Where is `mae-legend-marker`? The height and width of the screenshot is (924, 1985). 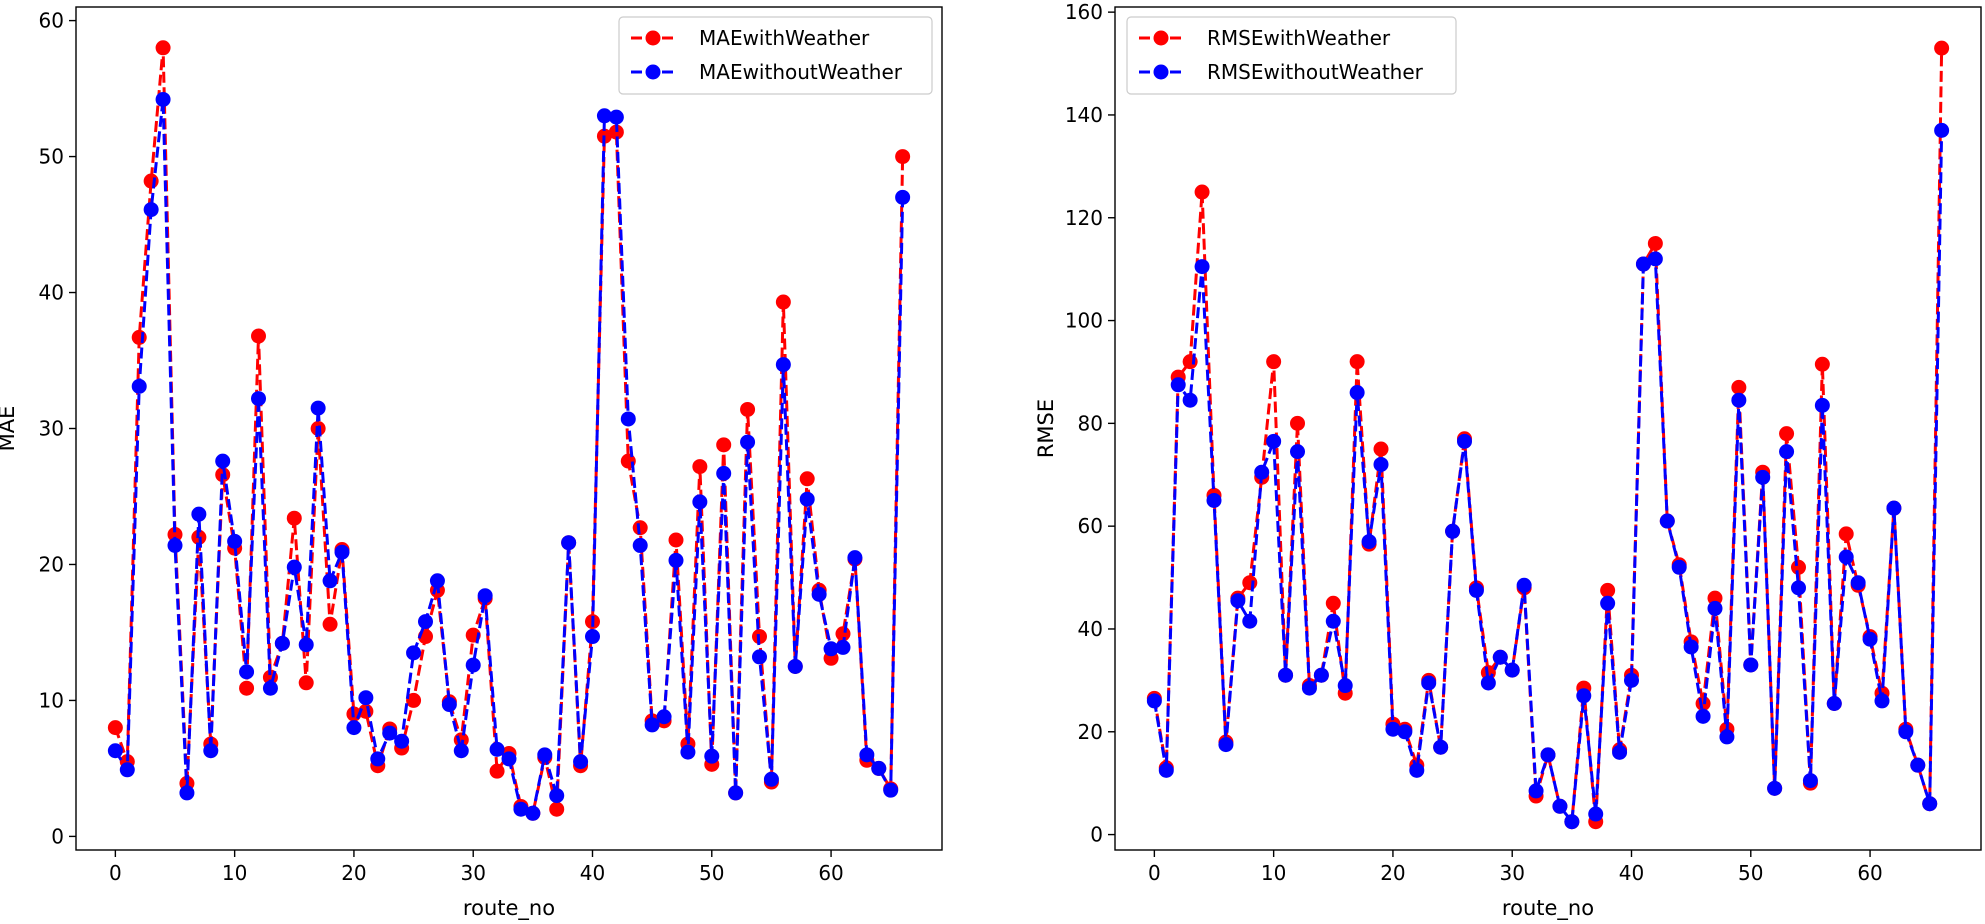
mae-legend-marker is located at coordinates (653, 72).